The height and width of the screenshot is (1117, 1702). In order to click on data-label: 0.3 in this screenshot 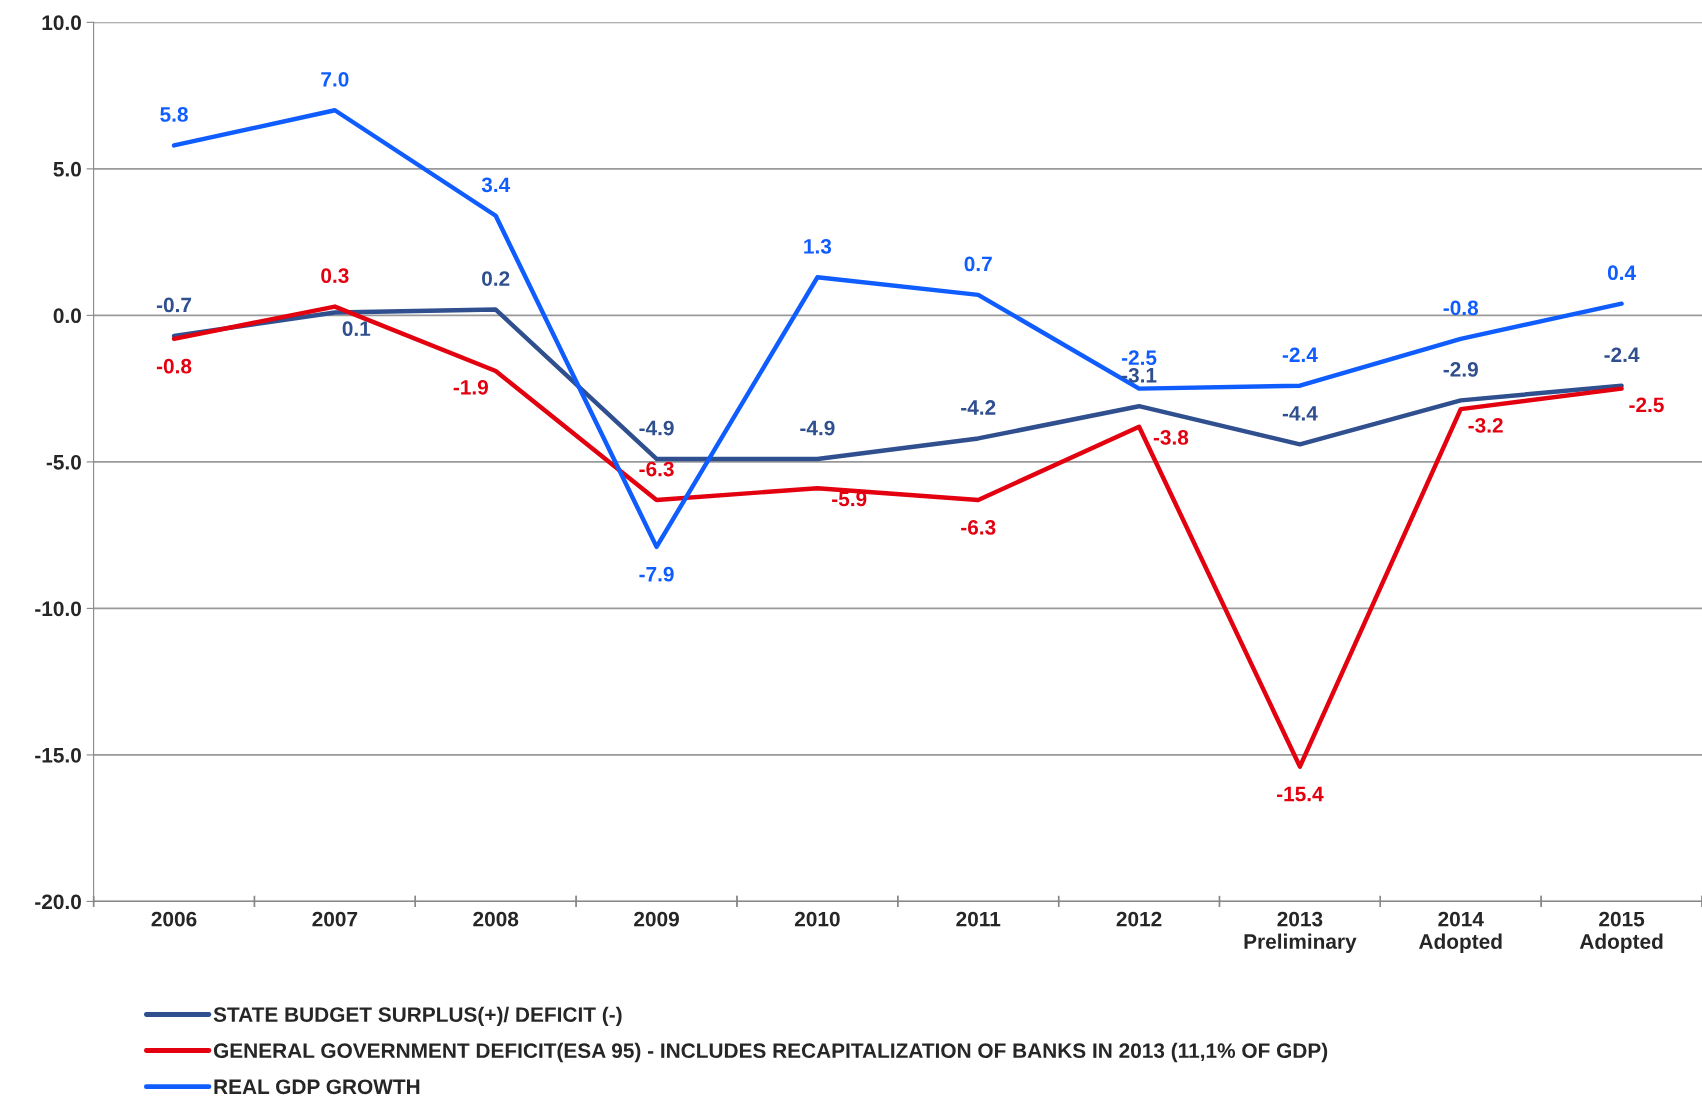, I will do `click(335, 276)`.